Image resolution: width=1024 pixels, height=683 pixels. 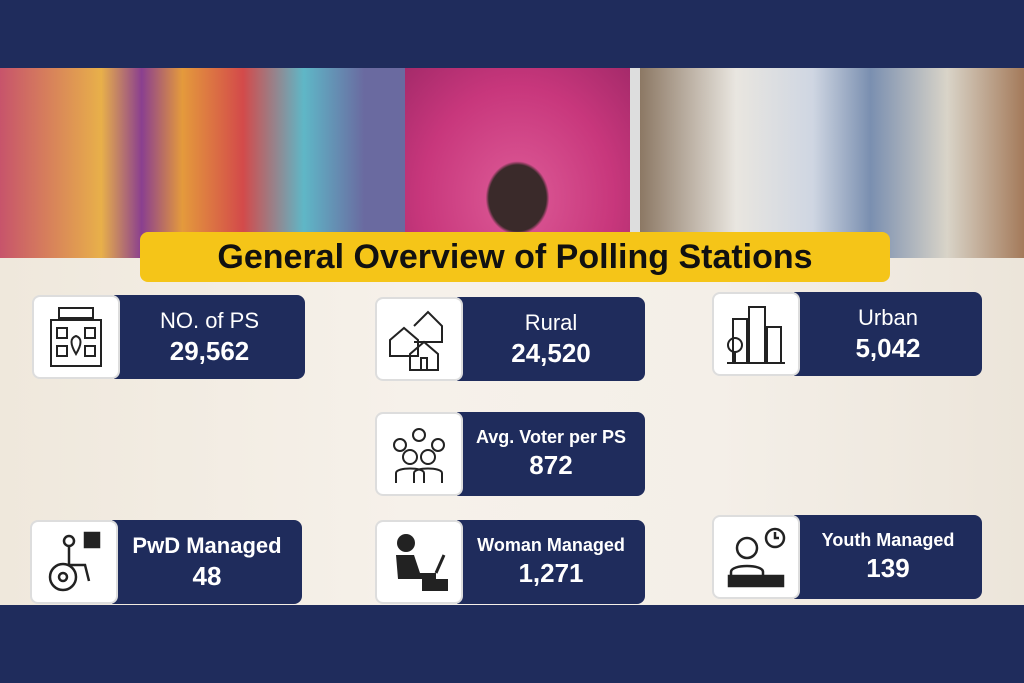 I want to click on vote-building-icon, so click(x=76, y=337).